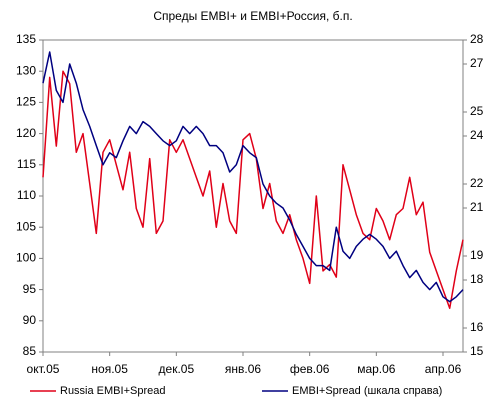  Describe the element at coordinates (26, 258) in the screenshot. I see `y-tick-label: 100` at that location.